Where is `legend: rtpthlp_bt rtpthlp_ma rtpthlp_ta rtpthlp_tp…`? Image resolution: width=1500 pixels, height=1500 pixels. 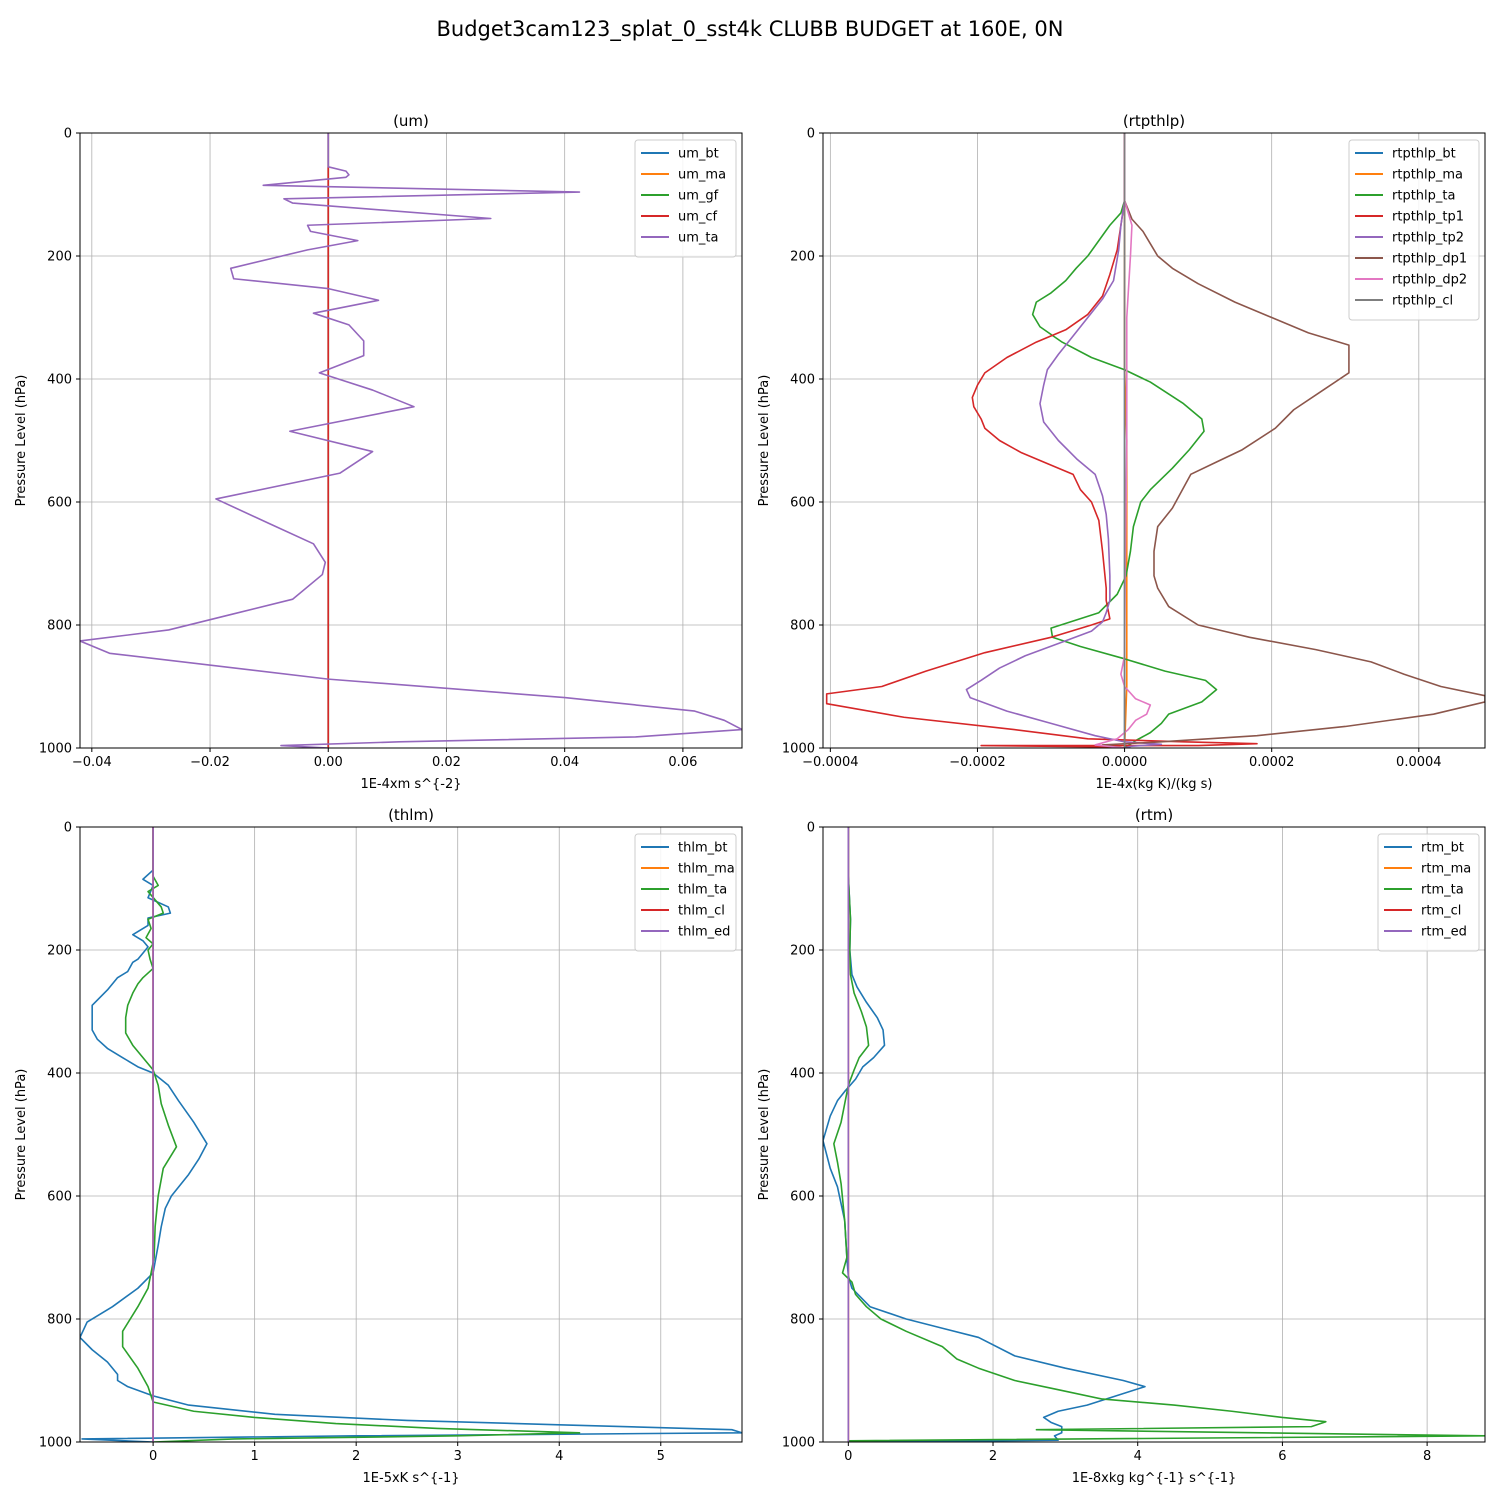
legend: rtpthlp_bt rtpthlp_ma rtpthlp_ta rtpthlp_tp… is located at coordinates (1414, 230).